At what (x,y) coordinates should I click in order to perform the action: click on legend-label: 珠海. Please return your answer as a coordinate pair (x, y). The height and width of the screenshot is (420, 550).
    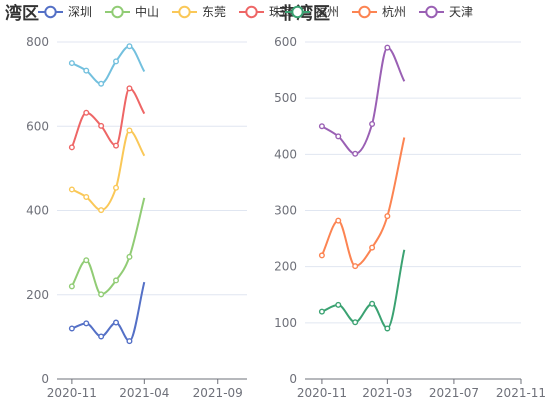
    Looking at the image, I should click on (281, 11).